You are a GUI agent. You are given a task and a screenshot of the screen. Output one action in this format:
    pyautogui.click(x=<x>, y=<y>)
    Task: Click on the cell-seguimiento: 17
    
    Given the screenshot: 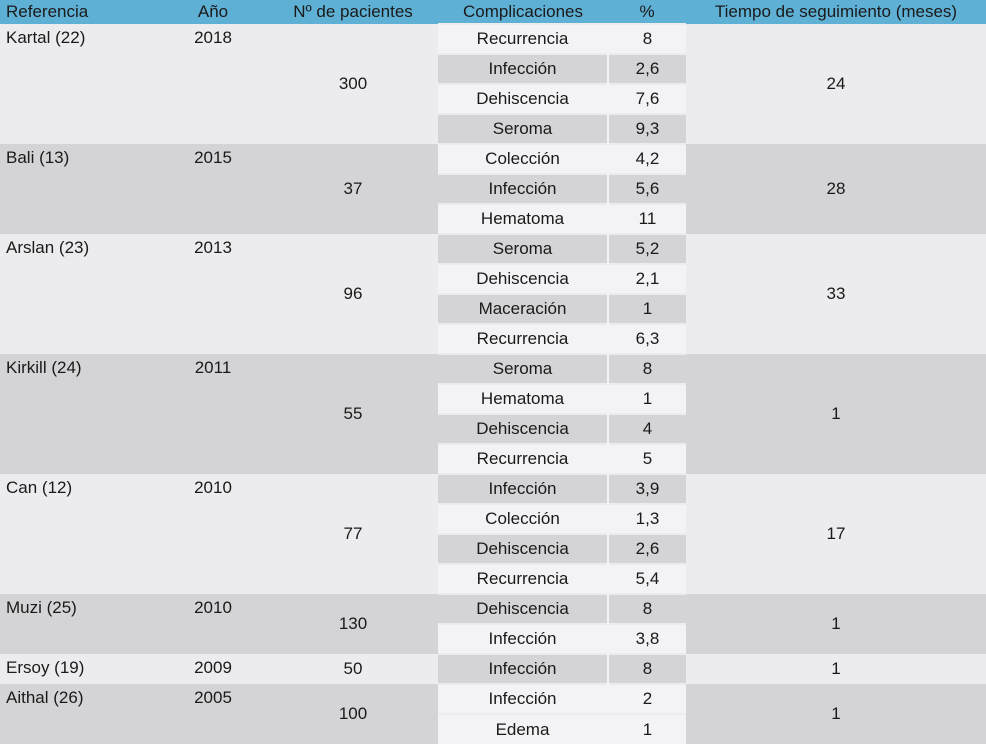 What is the action you would take?
    pyautogui.click(x=836, y=534)
    